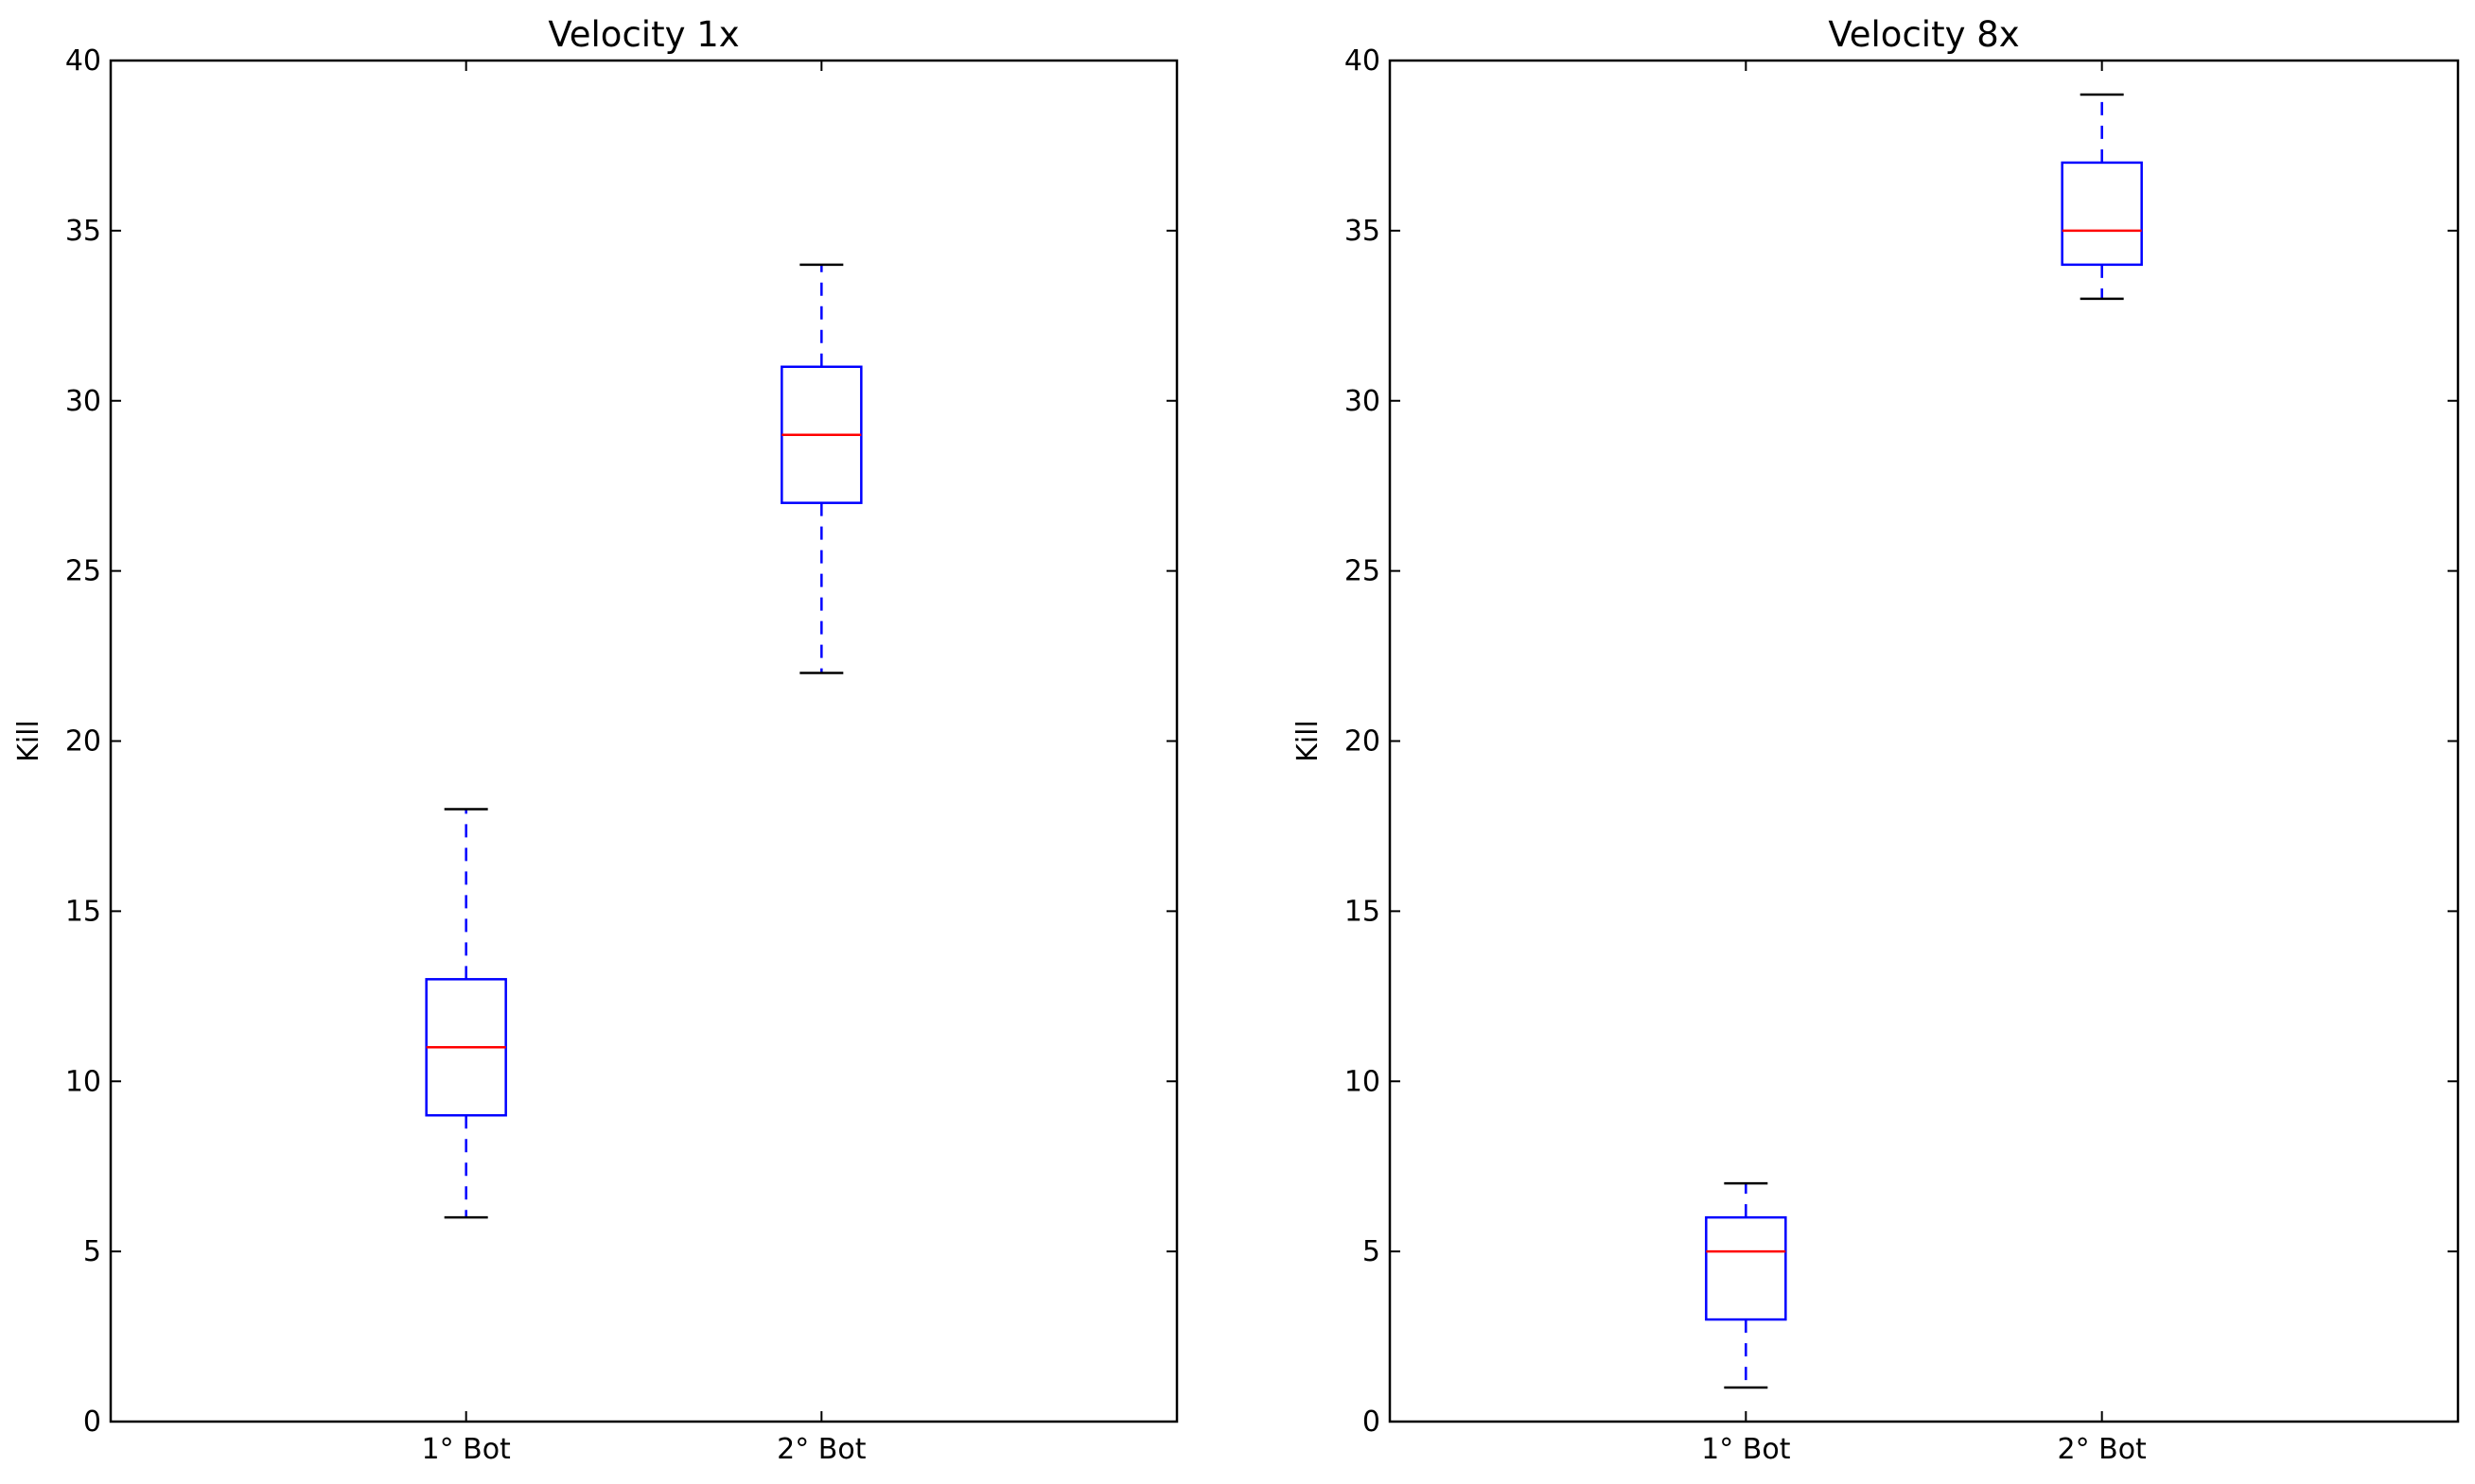  What do you see at coordinates (1923, 34) in the screenshot?
I see `chart-title: Velocity 8x` at bounding box center [1923, 34].